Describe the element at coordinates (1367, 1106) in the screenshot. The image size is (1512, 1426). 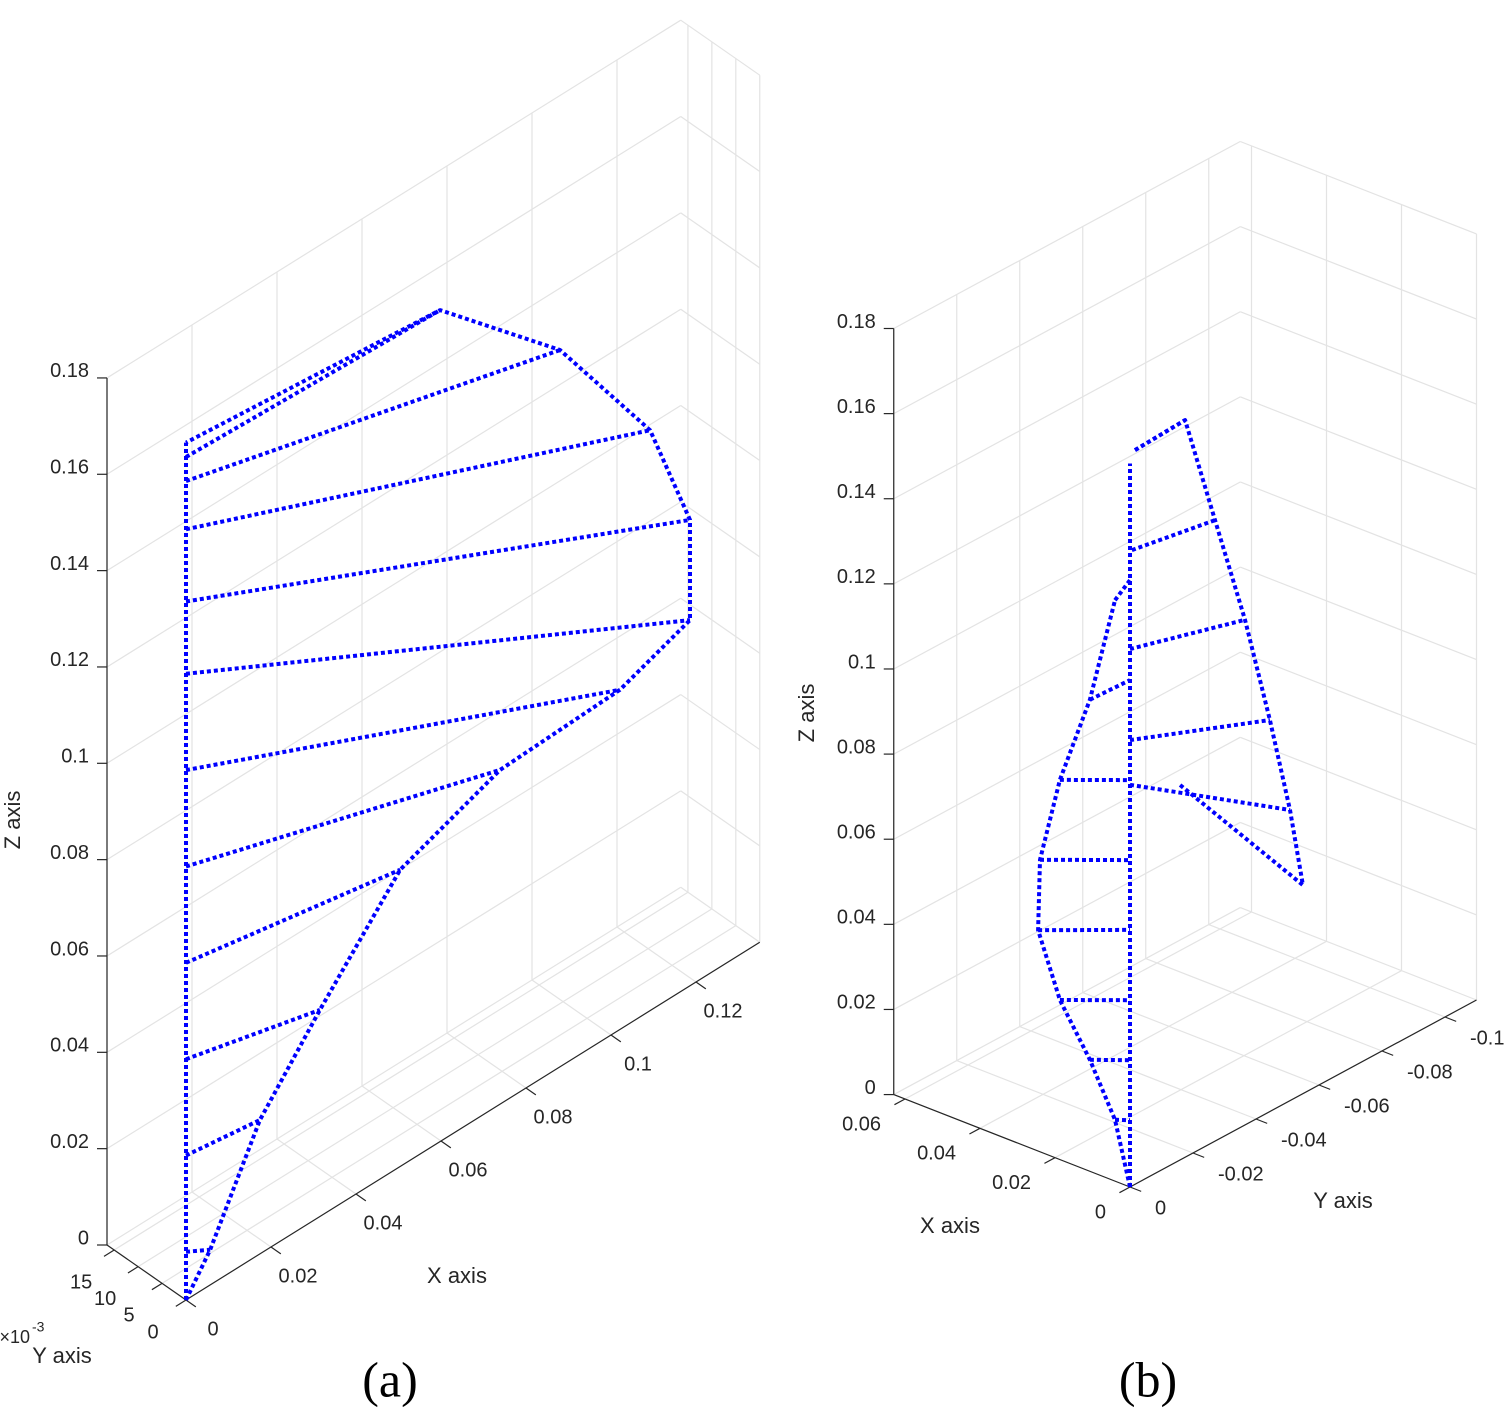
I see `y-tick-label: -0.06` at that location.